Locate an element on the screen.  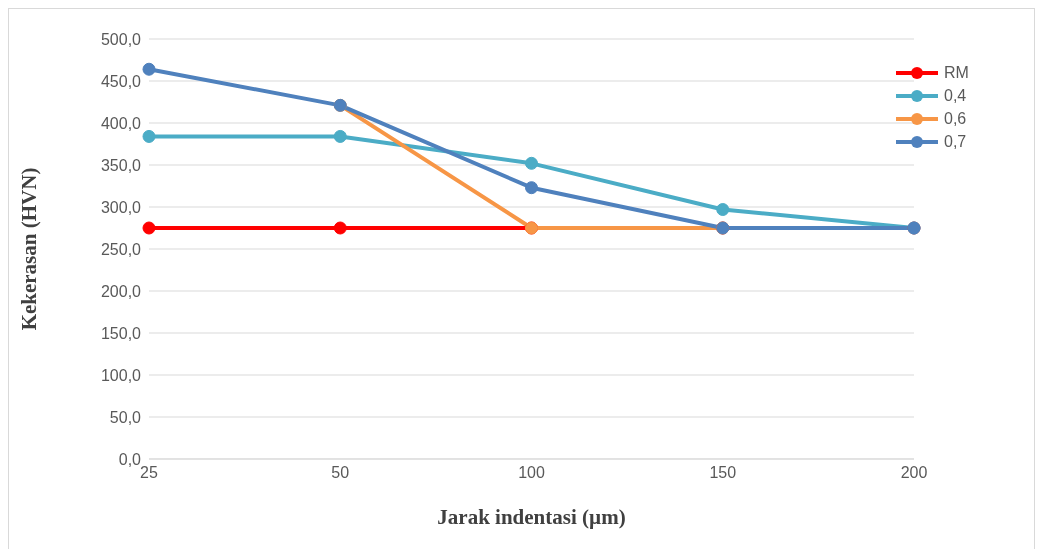
x-tick-label: 50 is located at coordinates (340, 473).